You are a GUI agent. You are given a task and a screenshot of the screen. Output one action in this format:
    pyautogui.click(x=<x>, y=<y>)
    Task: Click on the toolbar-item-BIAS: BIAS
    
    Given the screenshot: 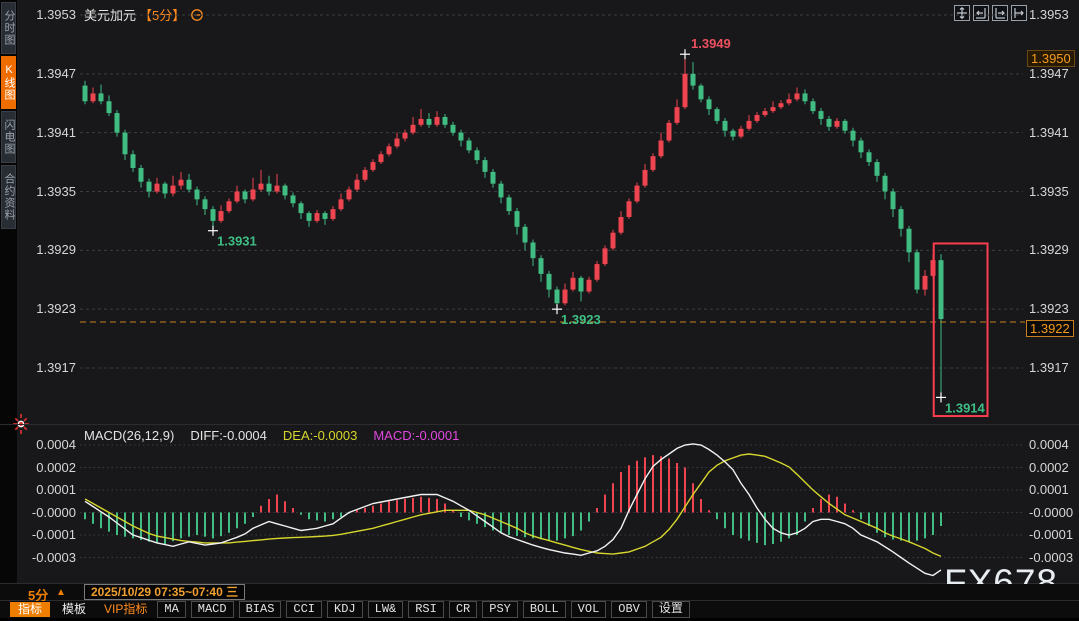 What is the action you would take?
    pyautogui.click(x=260, y=609)
    